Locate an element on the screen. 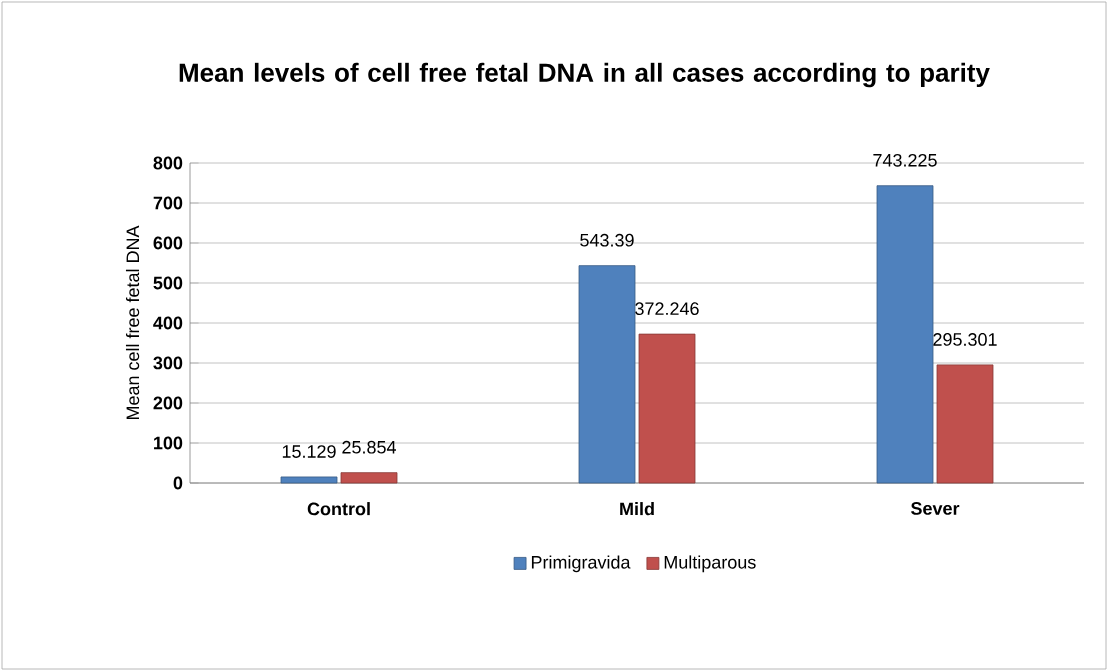 The image size is (1108, 671). legend-label: Primigravida is located at coordinates (581, 564).